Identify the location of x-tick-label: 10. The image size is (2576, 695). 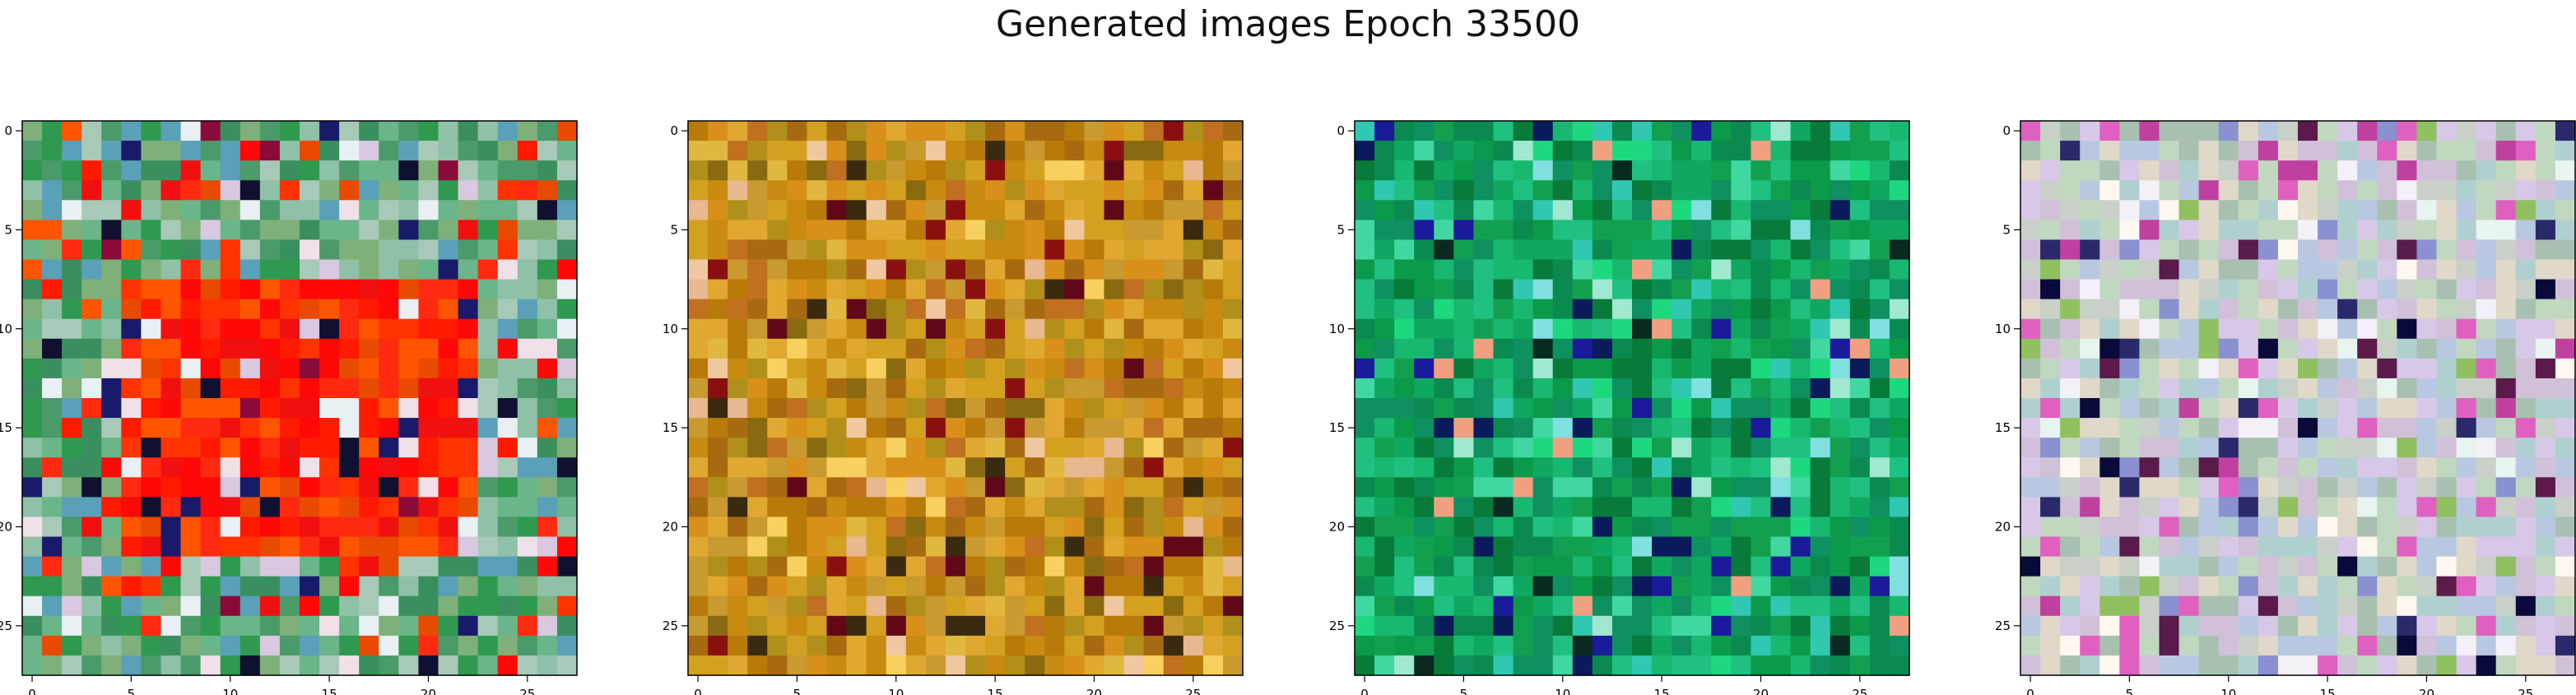
(1562, 691).